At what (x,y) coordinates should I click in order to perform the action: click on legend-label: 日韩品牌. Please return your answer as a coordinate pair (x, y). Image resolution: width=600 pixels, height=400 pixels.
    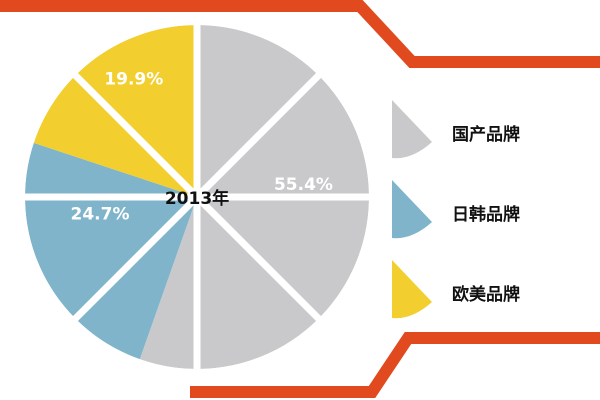
    Looking at the image, I should click on (486, 214).